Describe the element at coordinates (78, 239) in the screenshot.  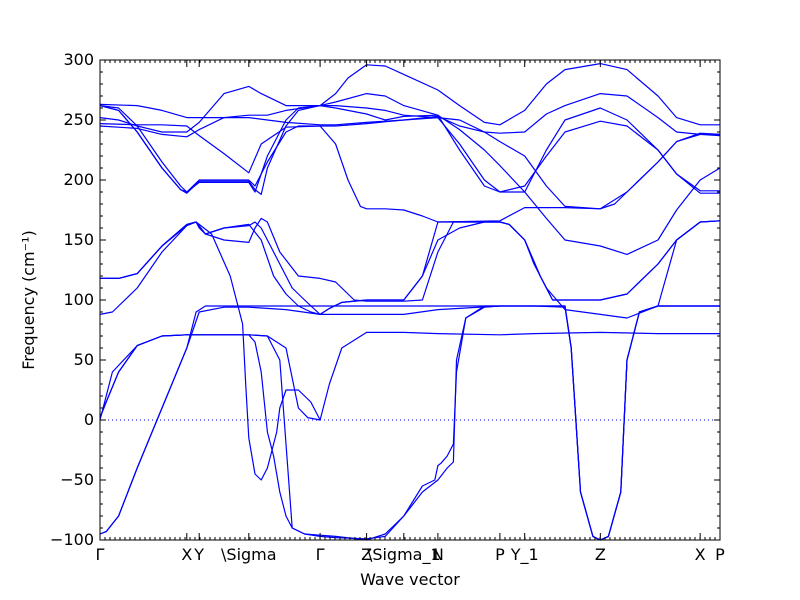
I see `y-tick-label: 150` at that location.